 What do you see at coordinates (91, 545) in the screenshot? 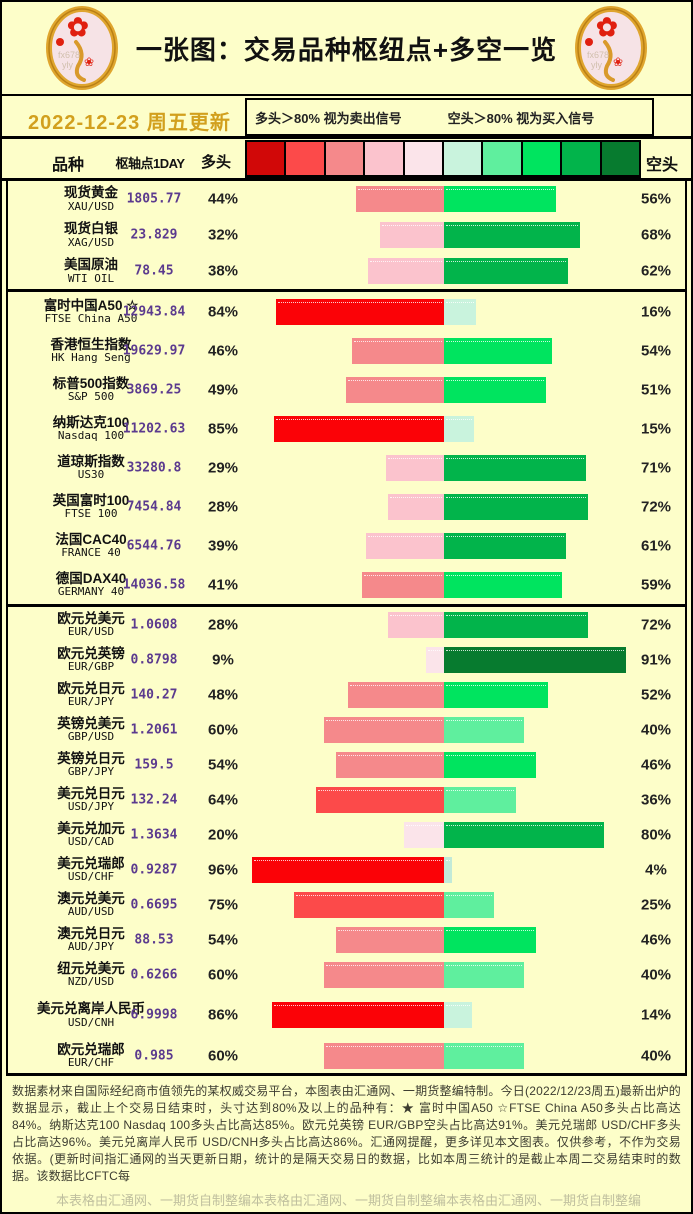
I see `instrument-name: 法国CAC40 FRANCE 40` at bounding box center [91, 545].